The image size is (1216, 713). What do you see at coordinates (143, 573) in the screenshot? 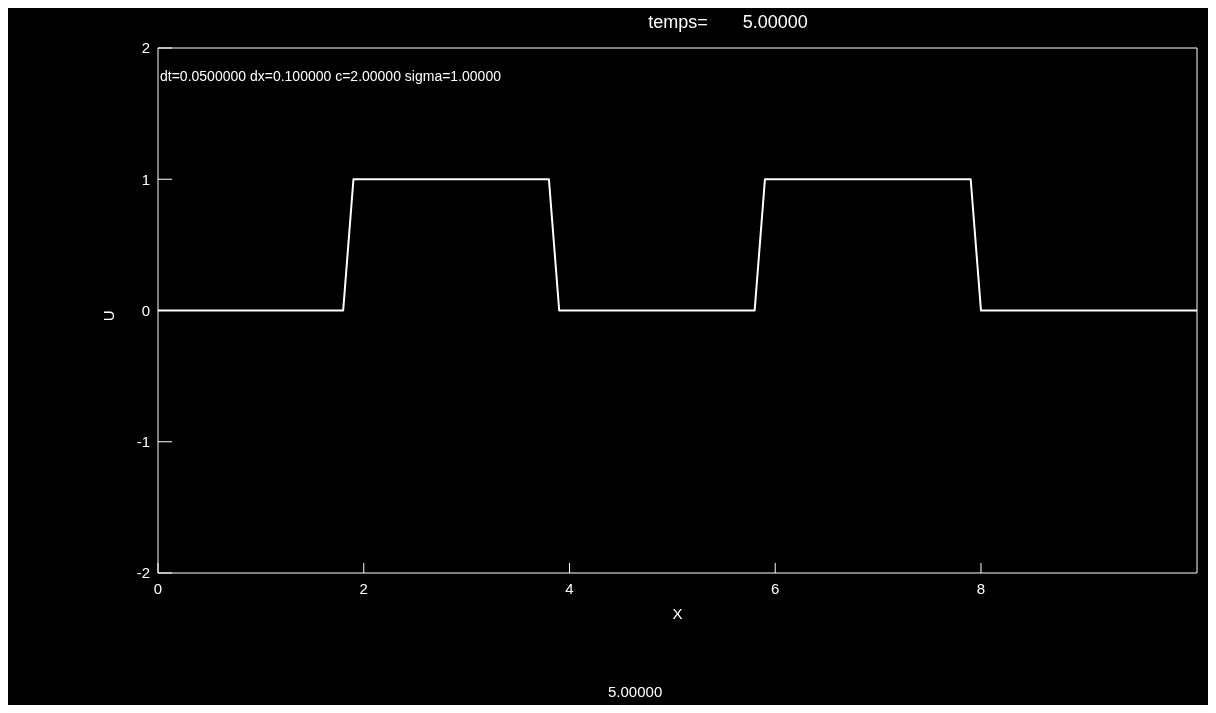
I see `y-tick-label: -2` at bounding box center [143, 573].